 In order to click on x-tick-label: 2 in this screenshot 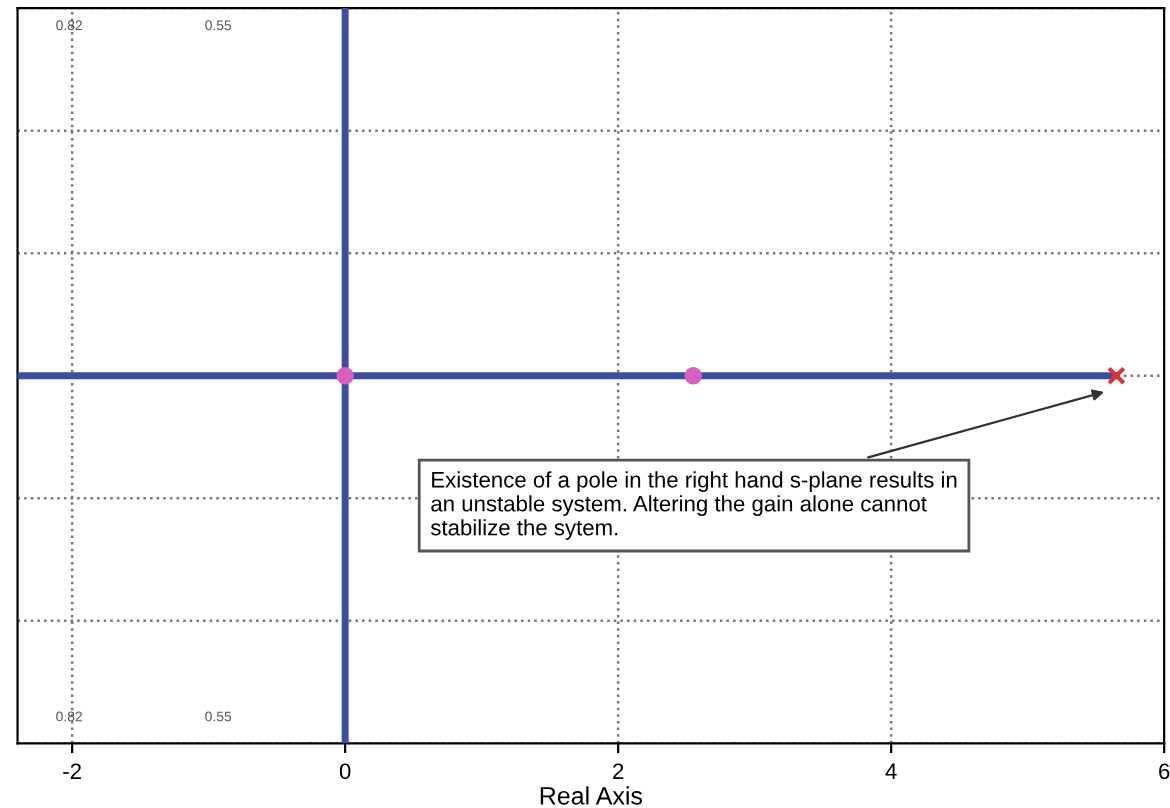, I will do `click(618, 771)`.